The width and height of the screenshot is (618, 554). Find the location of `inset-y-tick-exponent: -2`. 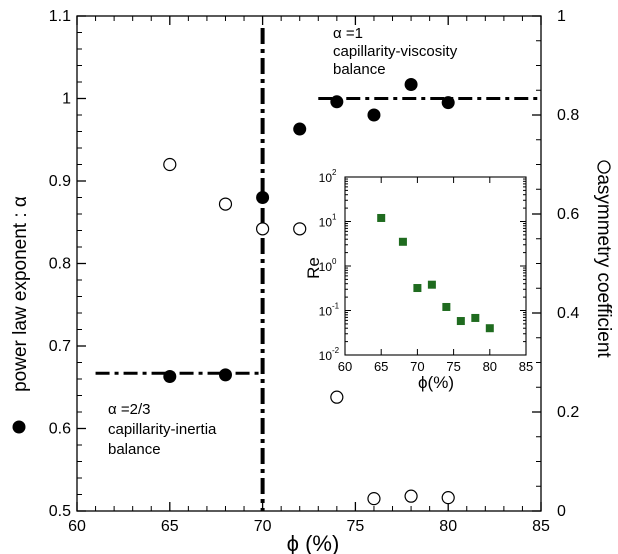

inset-y-tick-exponent: -2 is located at coordinates (336, 350).